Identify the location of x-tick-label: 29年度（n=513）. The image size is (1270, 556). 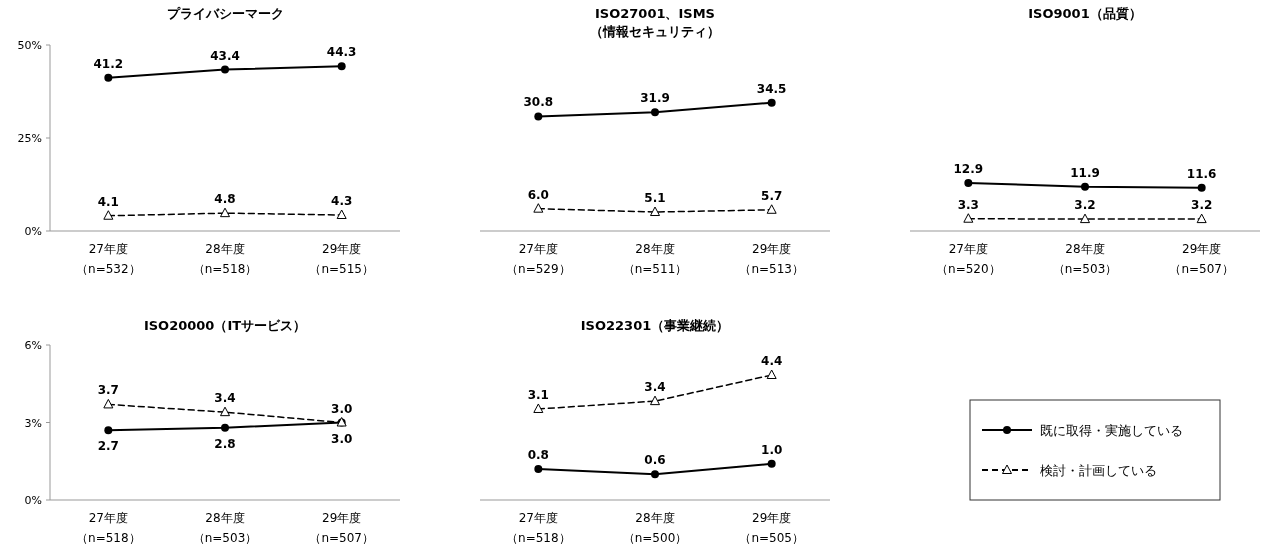
(771, 259).